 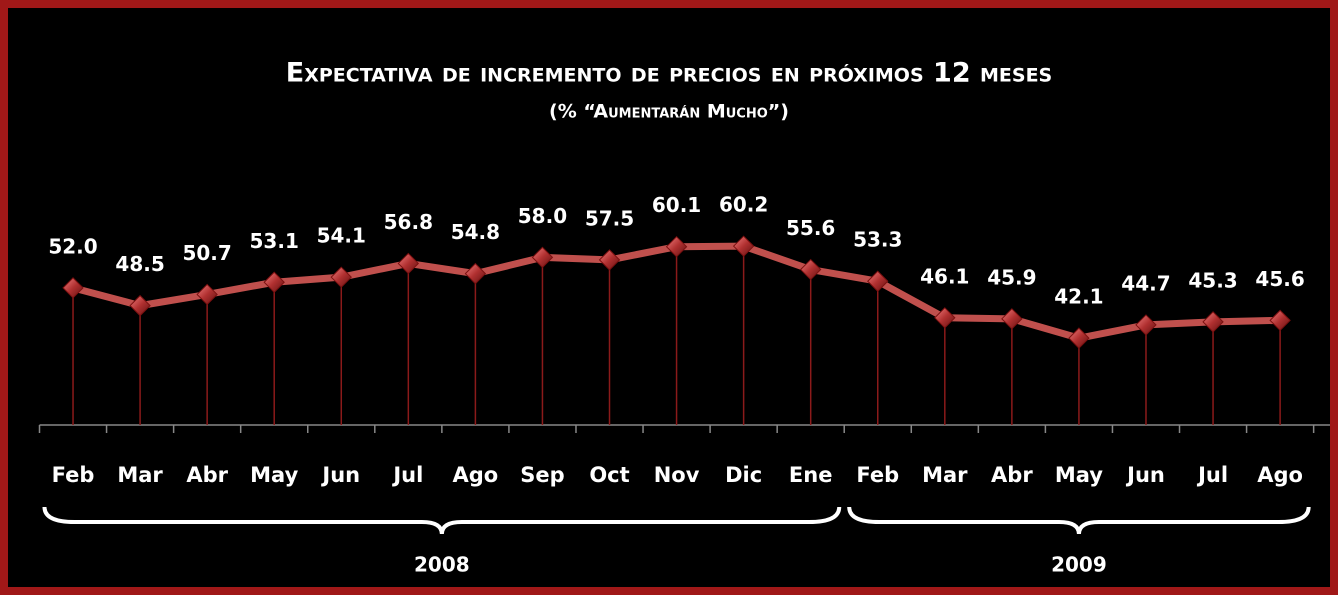 What do you see at coordinates (944, 276) in the screenshot?
I see `data-label: 46.1` at bounding box center [944, 276].